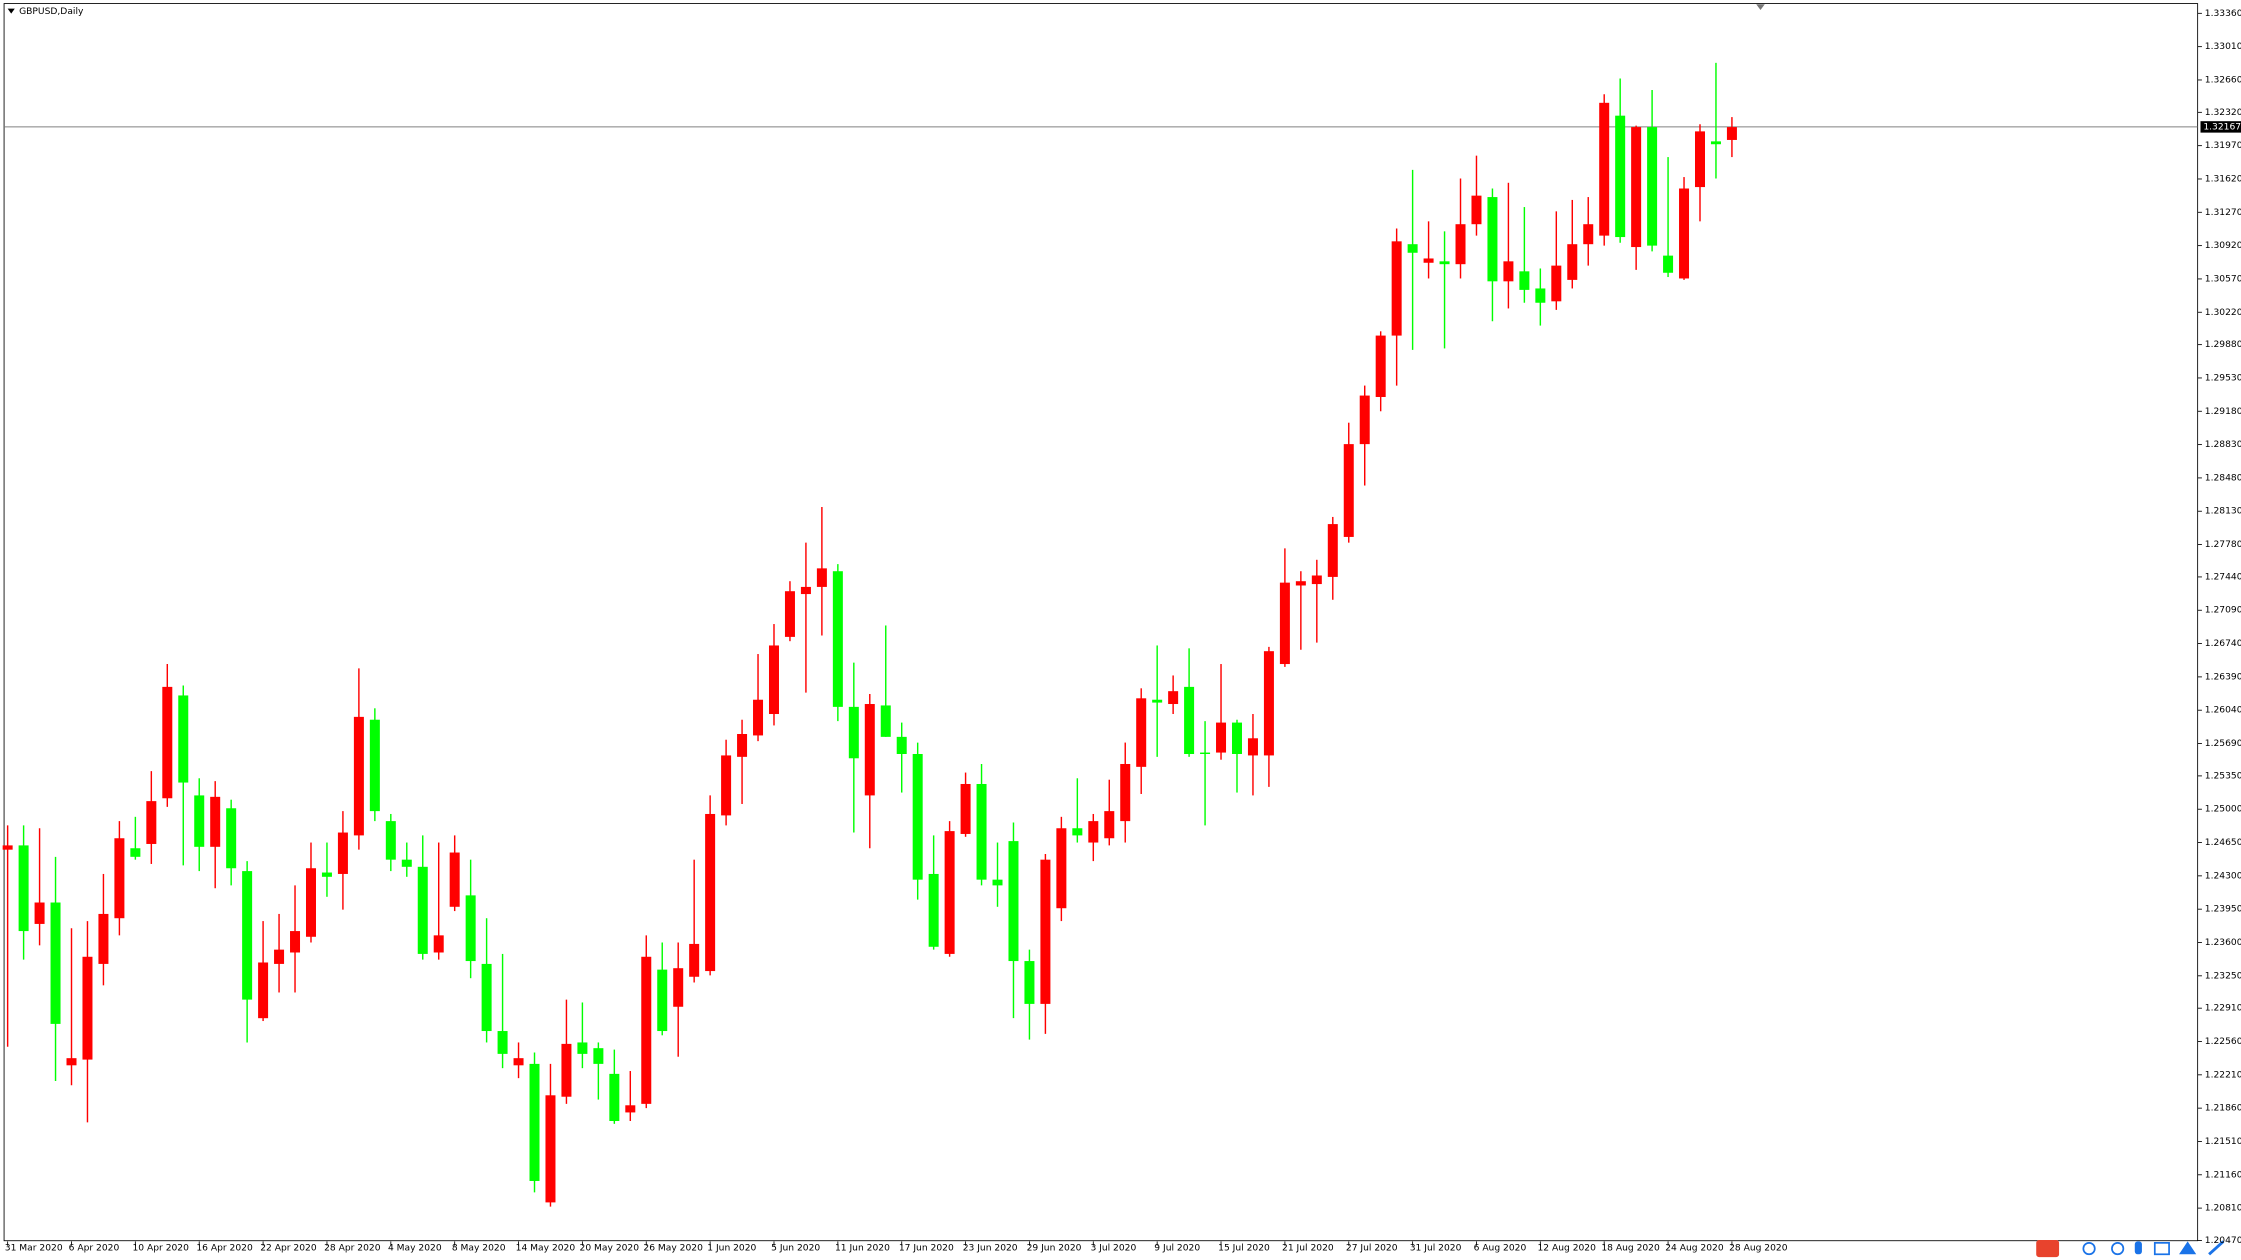  I want to click on y-tick-label: 1.22560, so click(2223, 1042).